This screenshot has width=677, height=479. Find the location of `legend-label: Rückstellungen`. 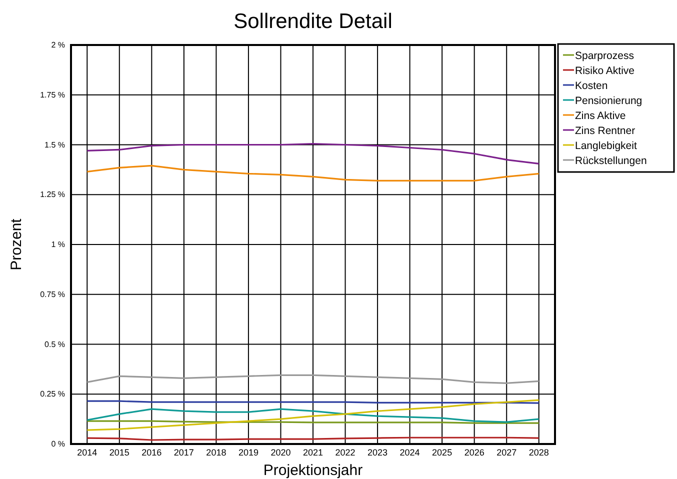

legend-label: Rückstellungen is located at coordinates (611, 161).